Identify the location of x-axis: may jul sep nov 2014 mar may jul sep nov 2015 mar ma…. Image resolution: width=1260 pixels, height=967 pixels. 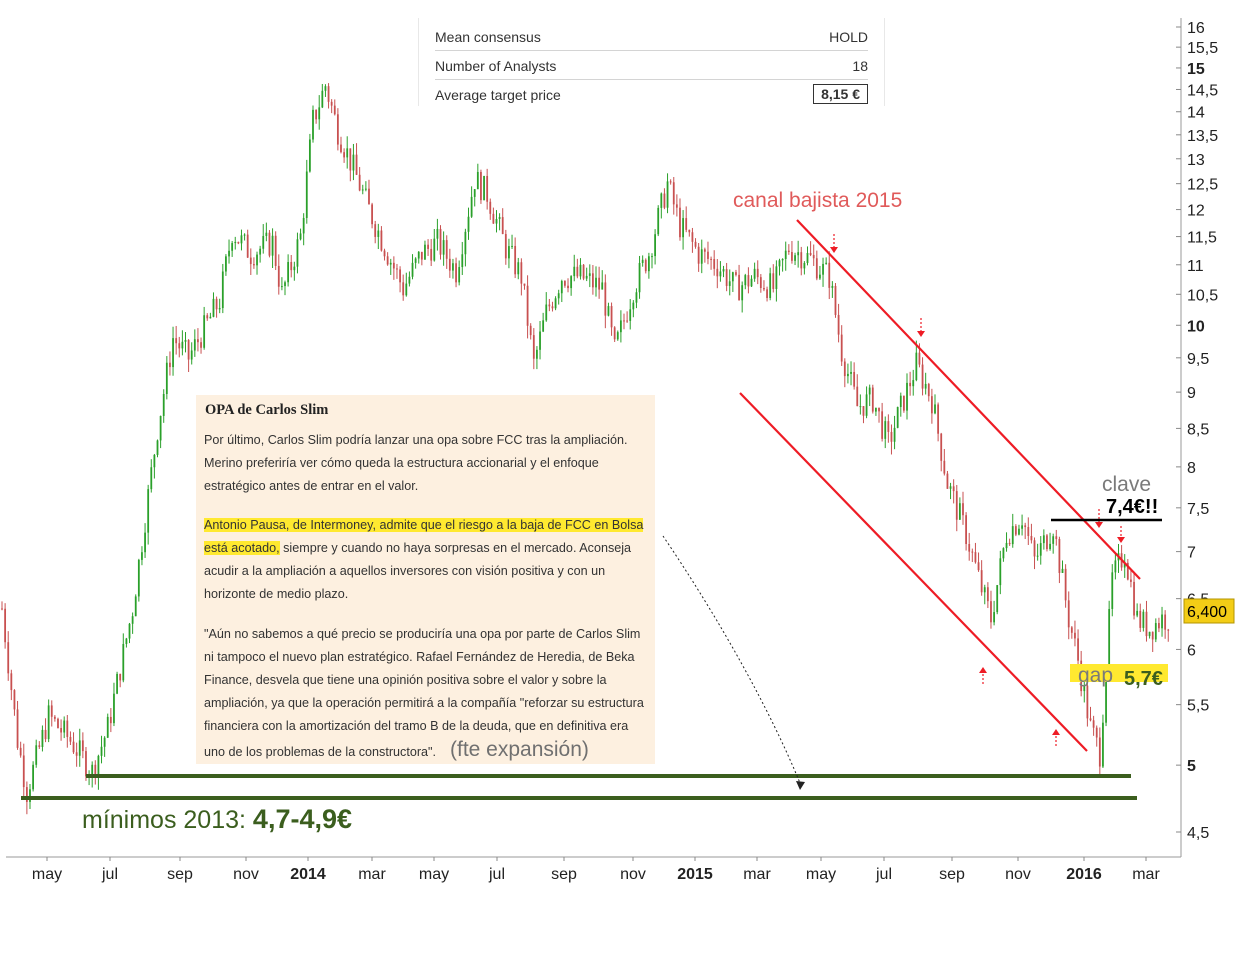
(596, 870).